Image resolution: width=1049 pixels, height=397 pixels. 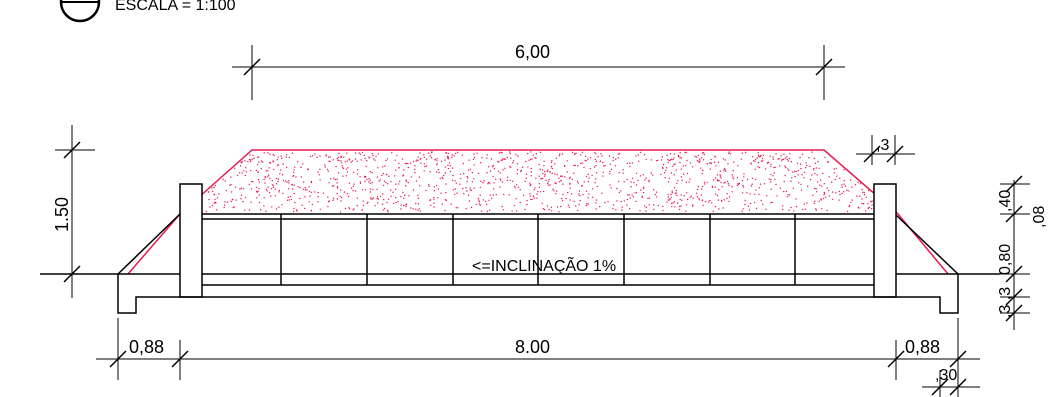 I want to click on fill-outline-left-slope, so click(x=154, y=244).